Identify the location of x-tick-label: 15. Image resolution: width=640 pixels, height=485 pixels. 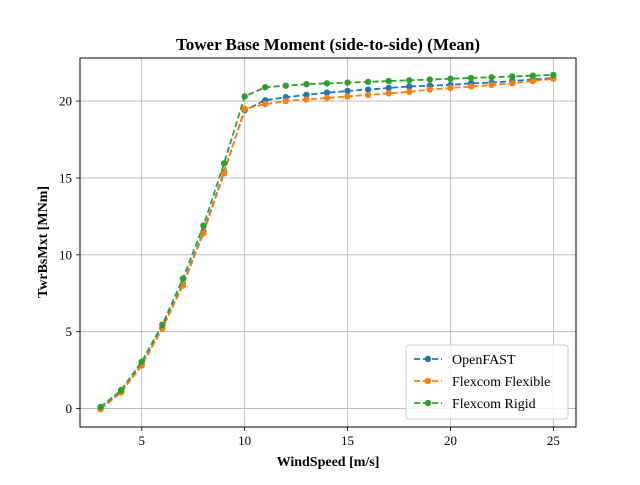
(347, 440).